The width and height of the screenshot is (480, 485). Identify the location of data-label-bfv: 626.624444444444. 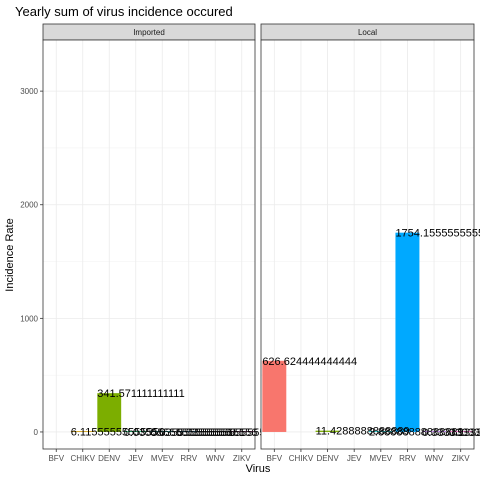
(309, 362).